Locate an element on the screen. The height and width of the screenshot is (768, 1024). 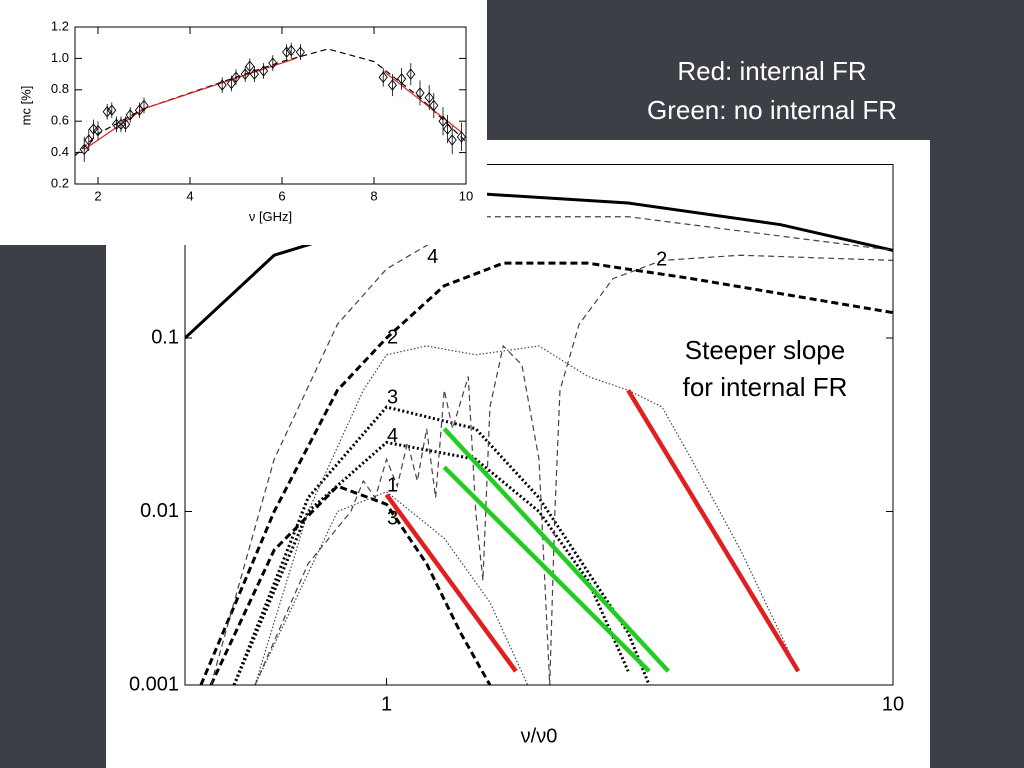
note: Red: internal FR is located at coordinates (771, 71).